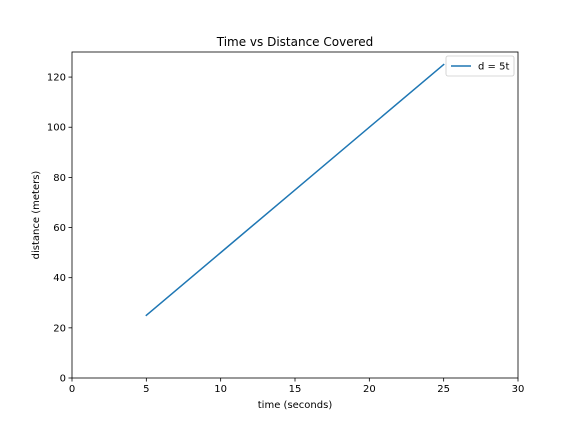 The image size is (576, 432). I want to click on x-axis-ticks: 0 5 10 15 20 25 30, so click(297, 386).